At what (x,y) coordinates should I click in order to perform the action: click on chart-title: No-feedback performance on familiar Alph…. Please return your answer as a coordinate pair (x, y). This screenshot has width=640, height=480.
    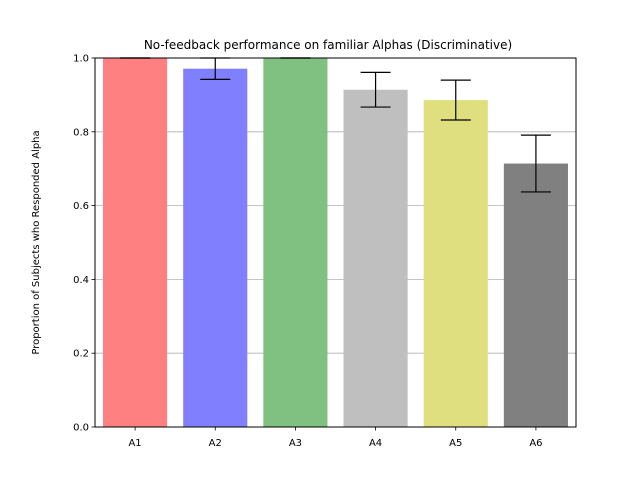
    Looking at the image, I should click on (328, 45).